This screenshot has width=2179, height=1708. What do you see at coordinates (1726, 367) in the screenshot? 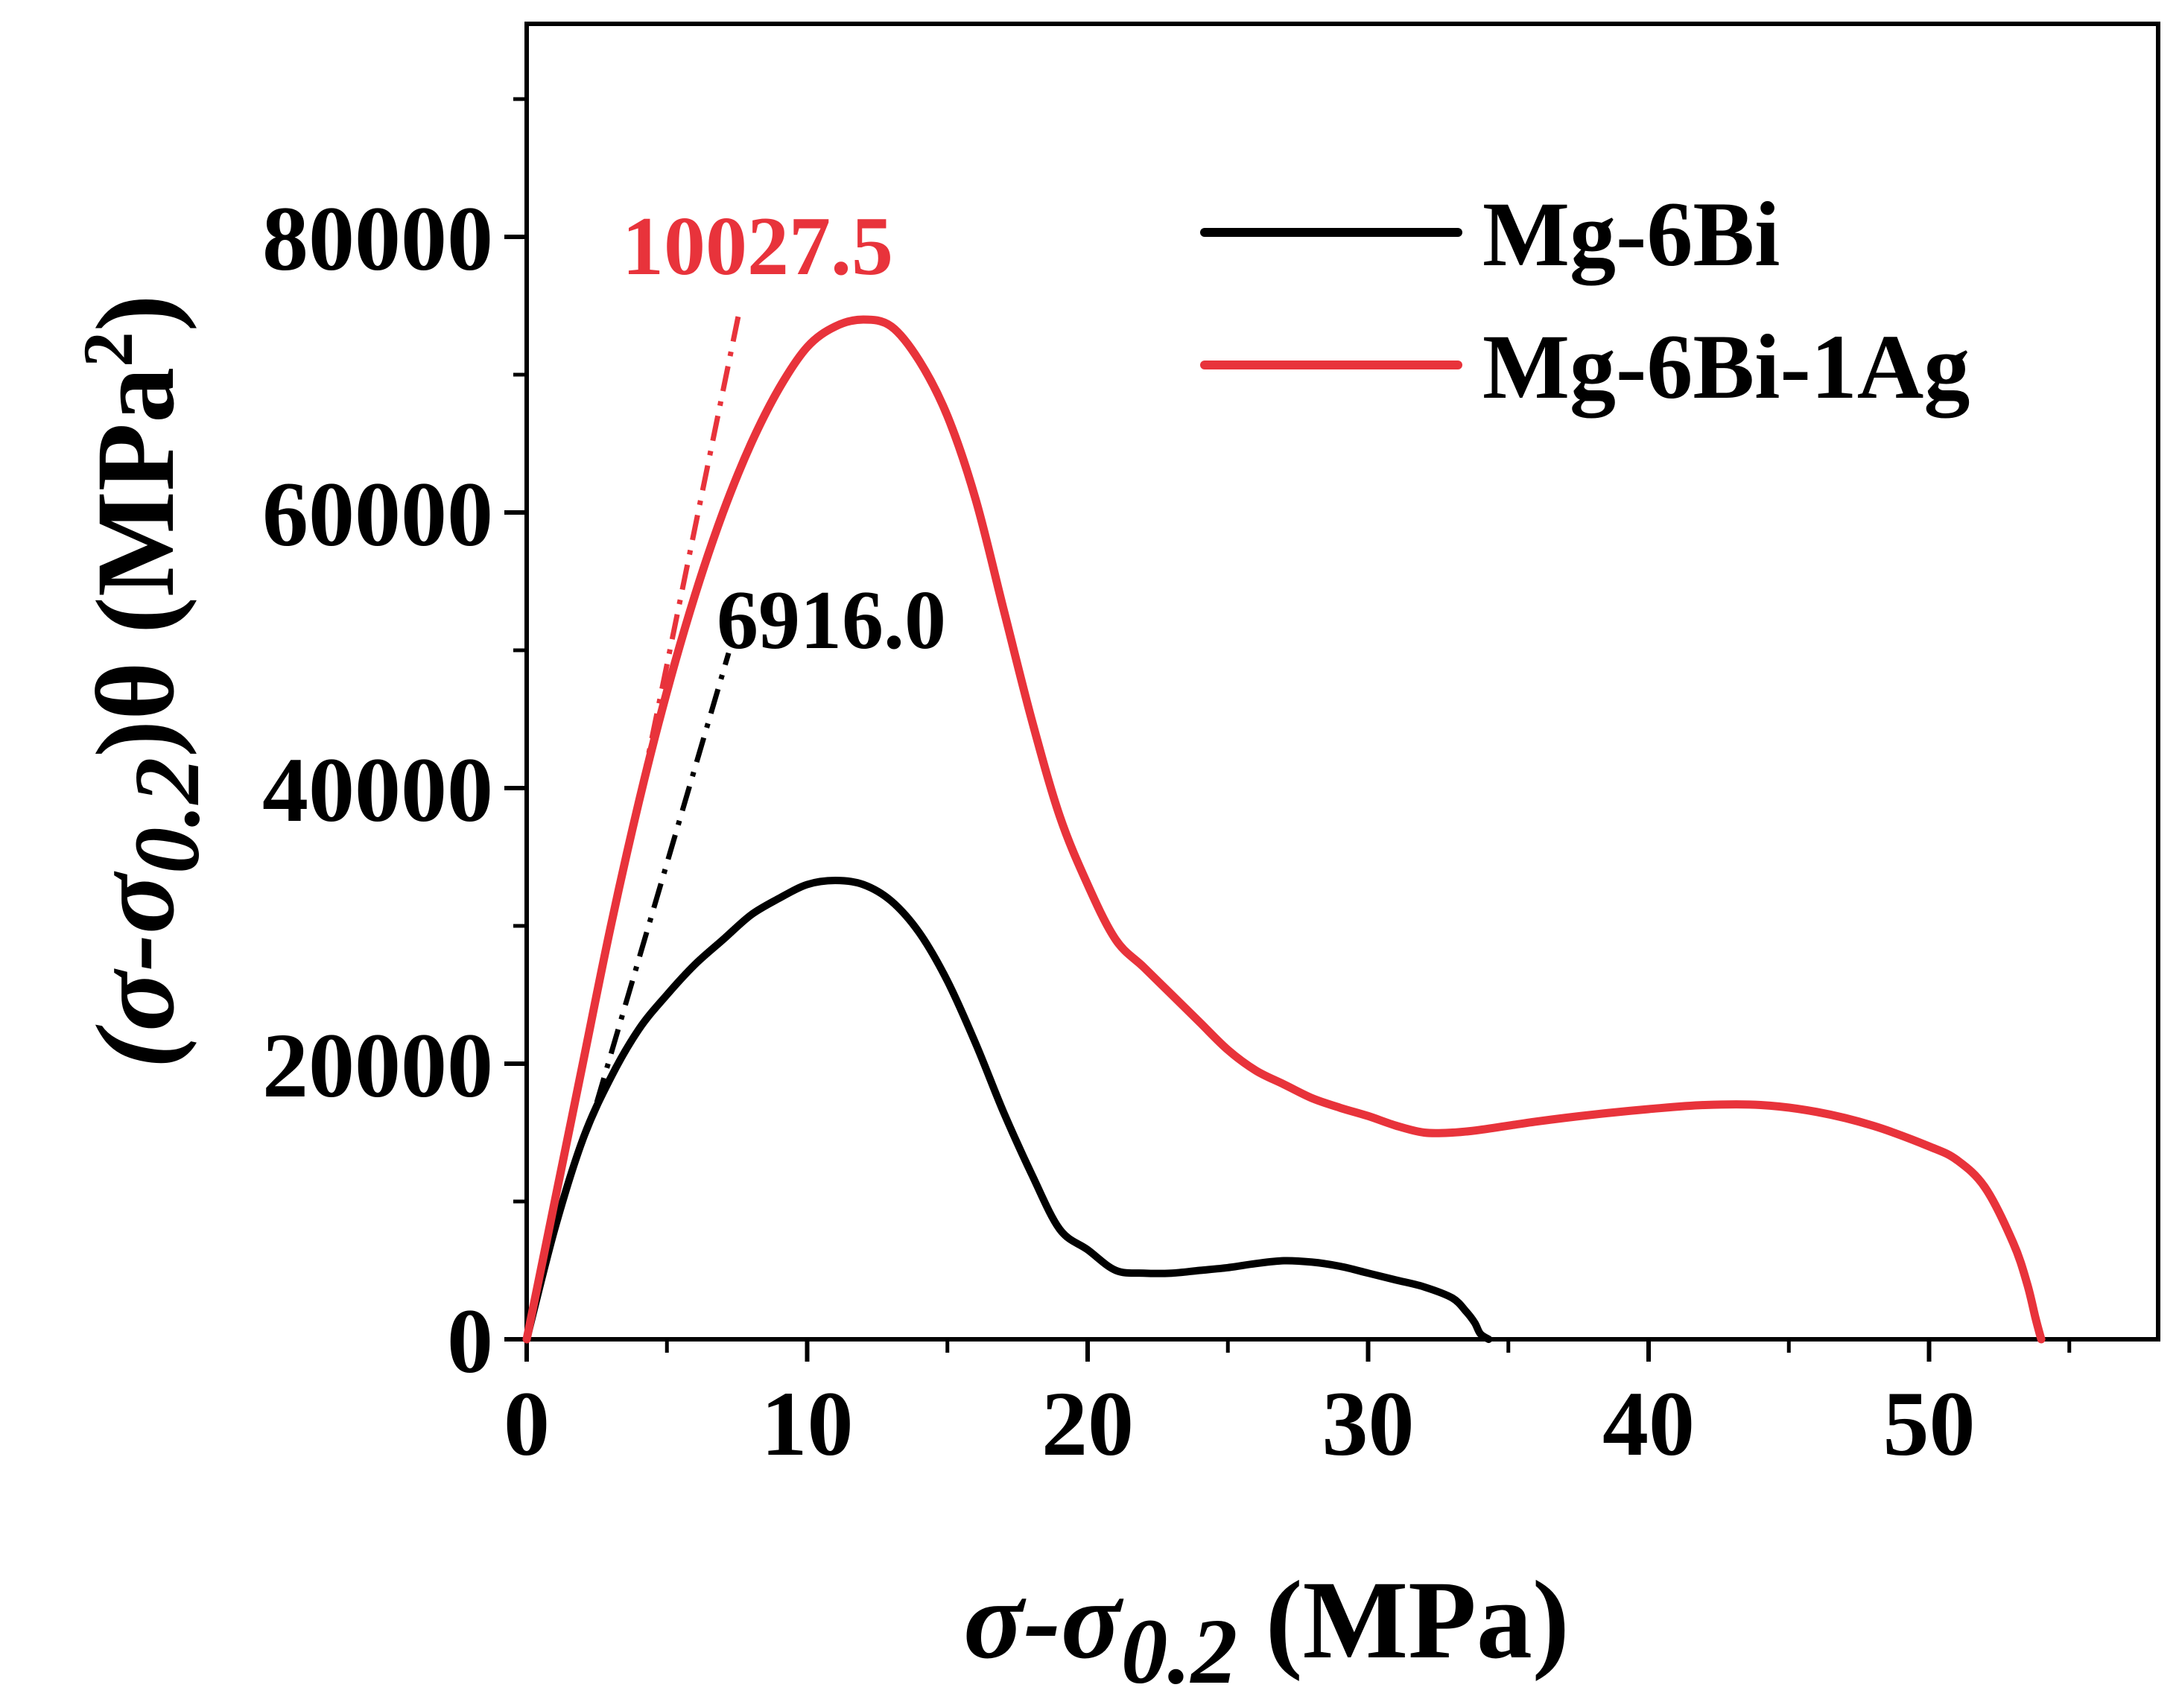
I see `legend-label-mg-6bi-1ag: Mg-6Bi-1Ag` at bounding box center [1726, 367].